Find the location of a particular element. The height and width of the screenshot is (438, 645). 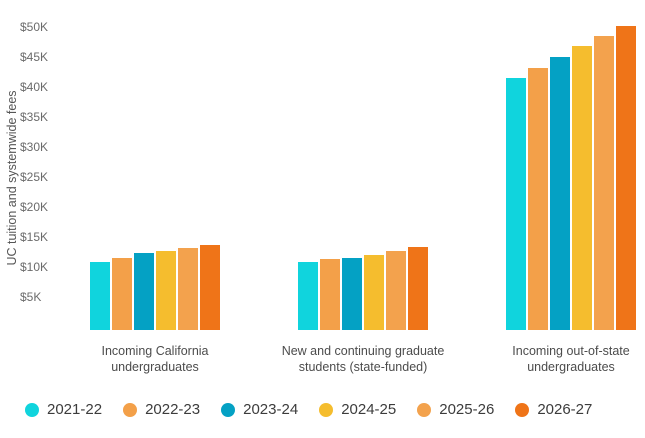

legend-item-label: 2021-22 is located at coordinates (75, 409).